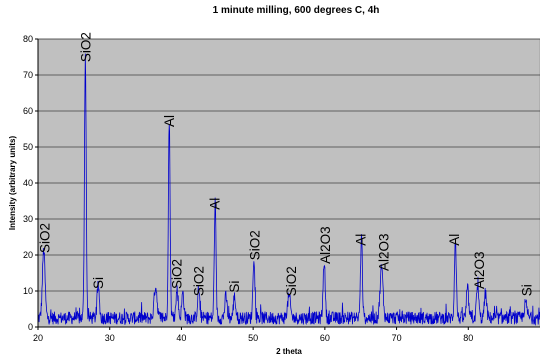 This screenshot has width=540, height=362. What do you see at coordinates (468, 338) in the screenshot?
I see `x-tick-label: 80` at bounding box center [468, 338].